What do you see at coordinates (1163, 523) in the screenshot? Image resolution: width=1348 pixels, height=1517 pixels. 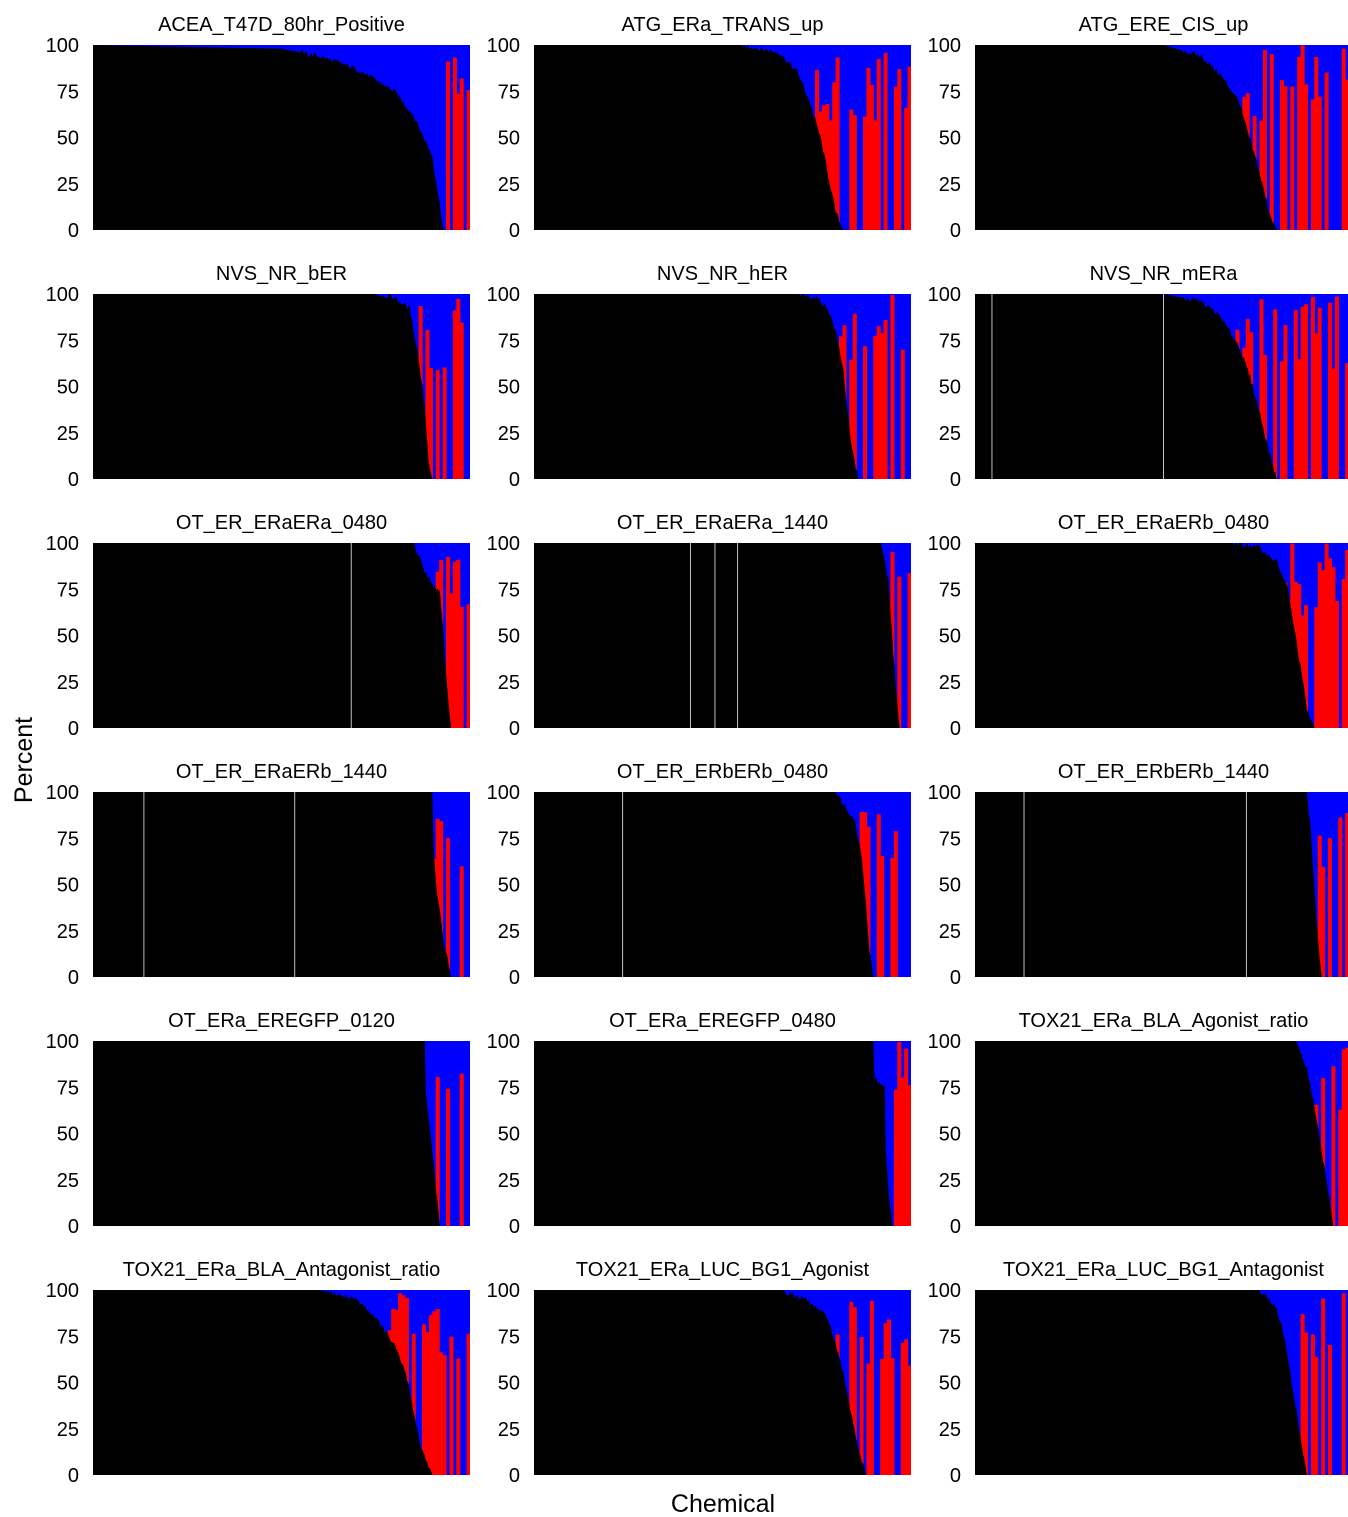 I see `panel-title: OT_ER_ERaERb_0480` at bounding box center [1163, 523].